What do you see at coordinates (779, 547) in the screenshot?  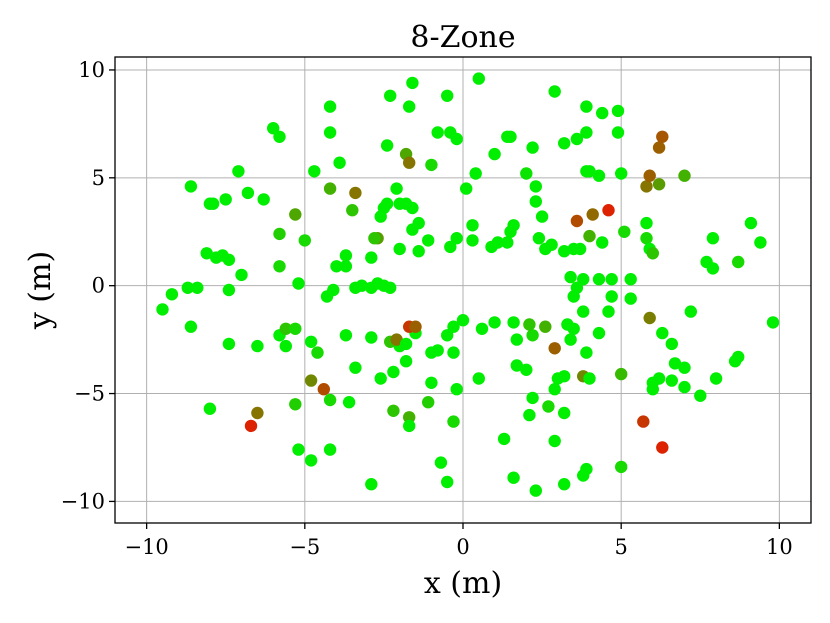 I see `x-tick-label: 10` at bounding box center [779, 547].